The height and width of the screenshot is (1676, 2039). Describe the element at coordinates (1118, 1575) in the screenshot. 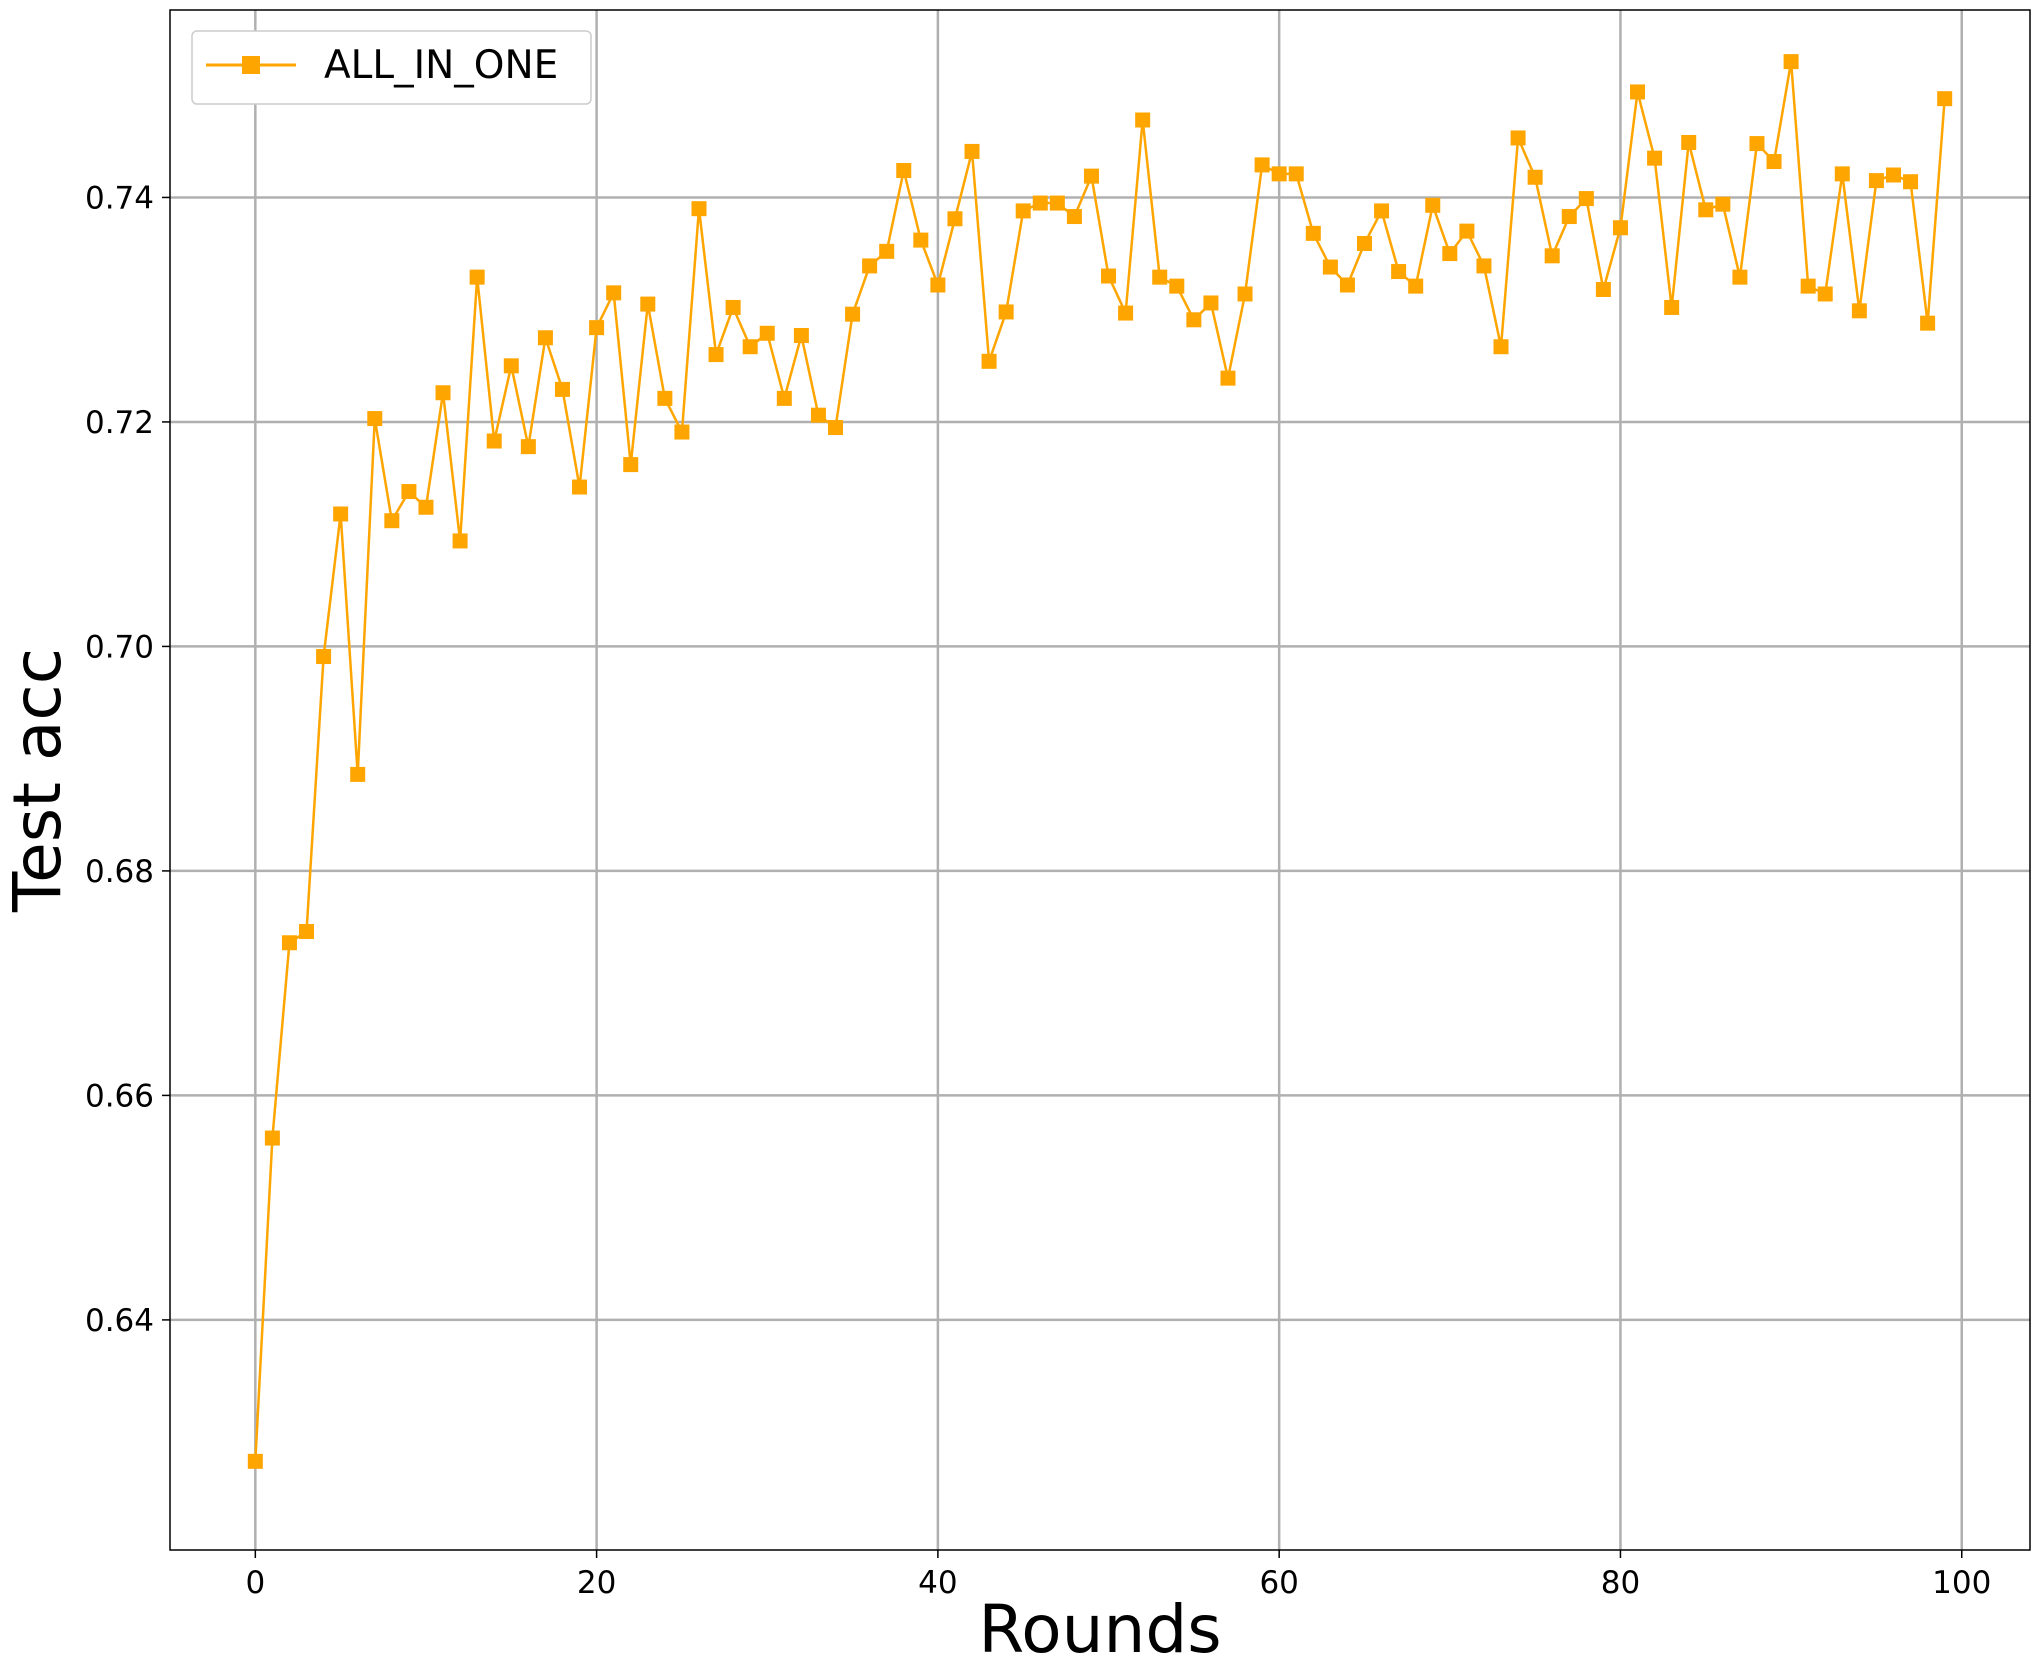

I see `x-axis-ticks: 0 20 40 60 80 100` at that location.